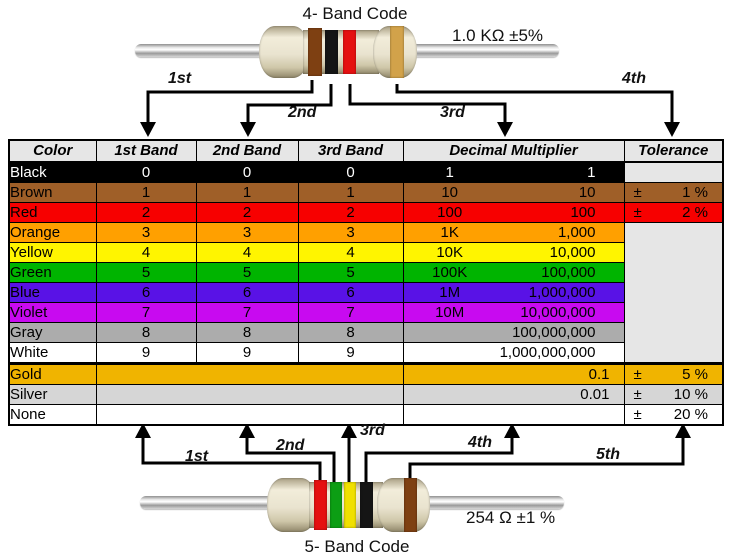 This screenshot has width=729, height=559. Describe the element at coordinates (427, 104) in the screenshot. I see `arrow-line-3rd-top` at that location.